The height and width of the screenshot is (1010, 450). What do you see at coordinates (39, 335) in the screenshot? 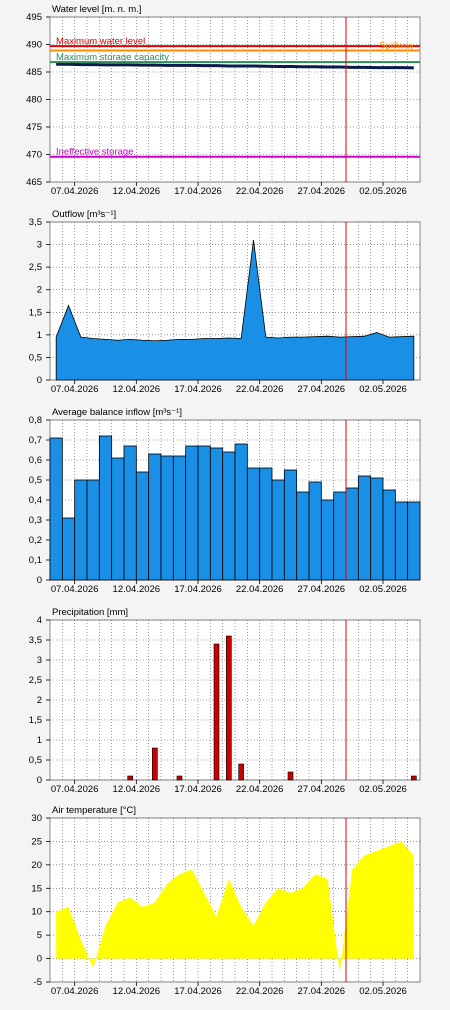
I see `y-tick-label: 1` at bounding box center [39, 335].